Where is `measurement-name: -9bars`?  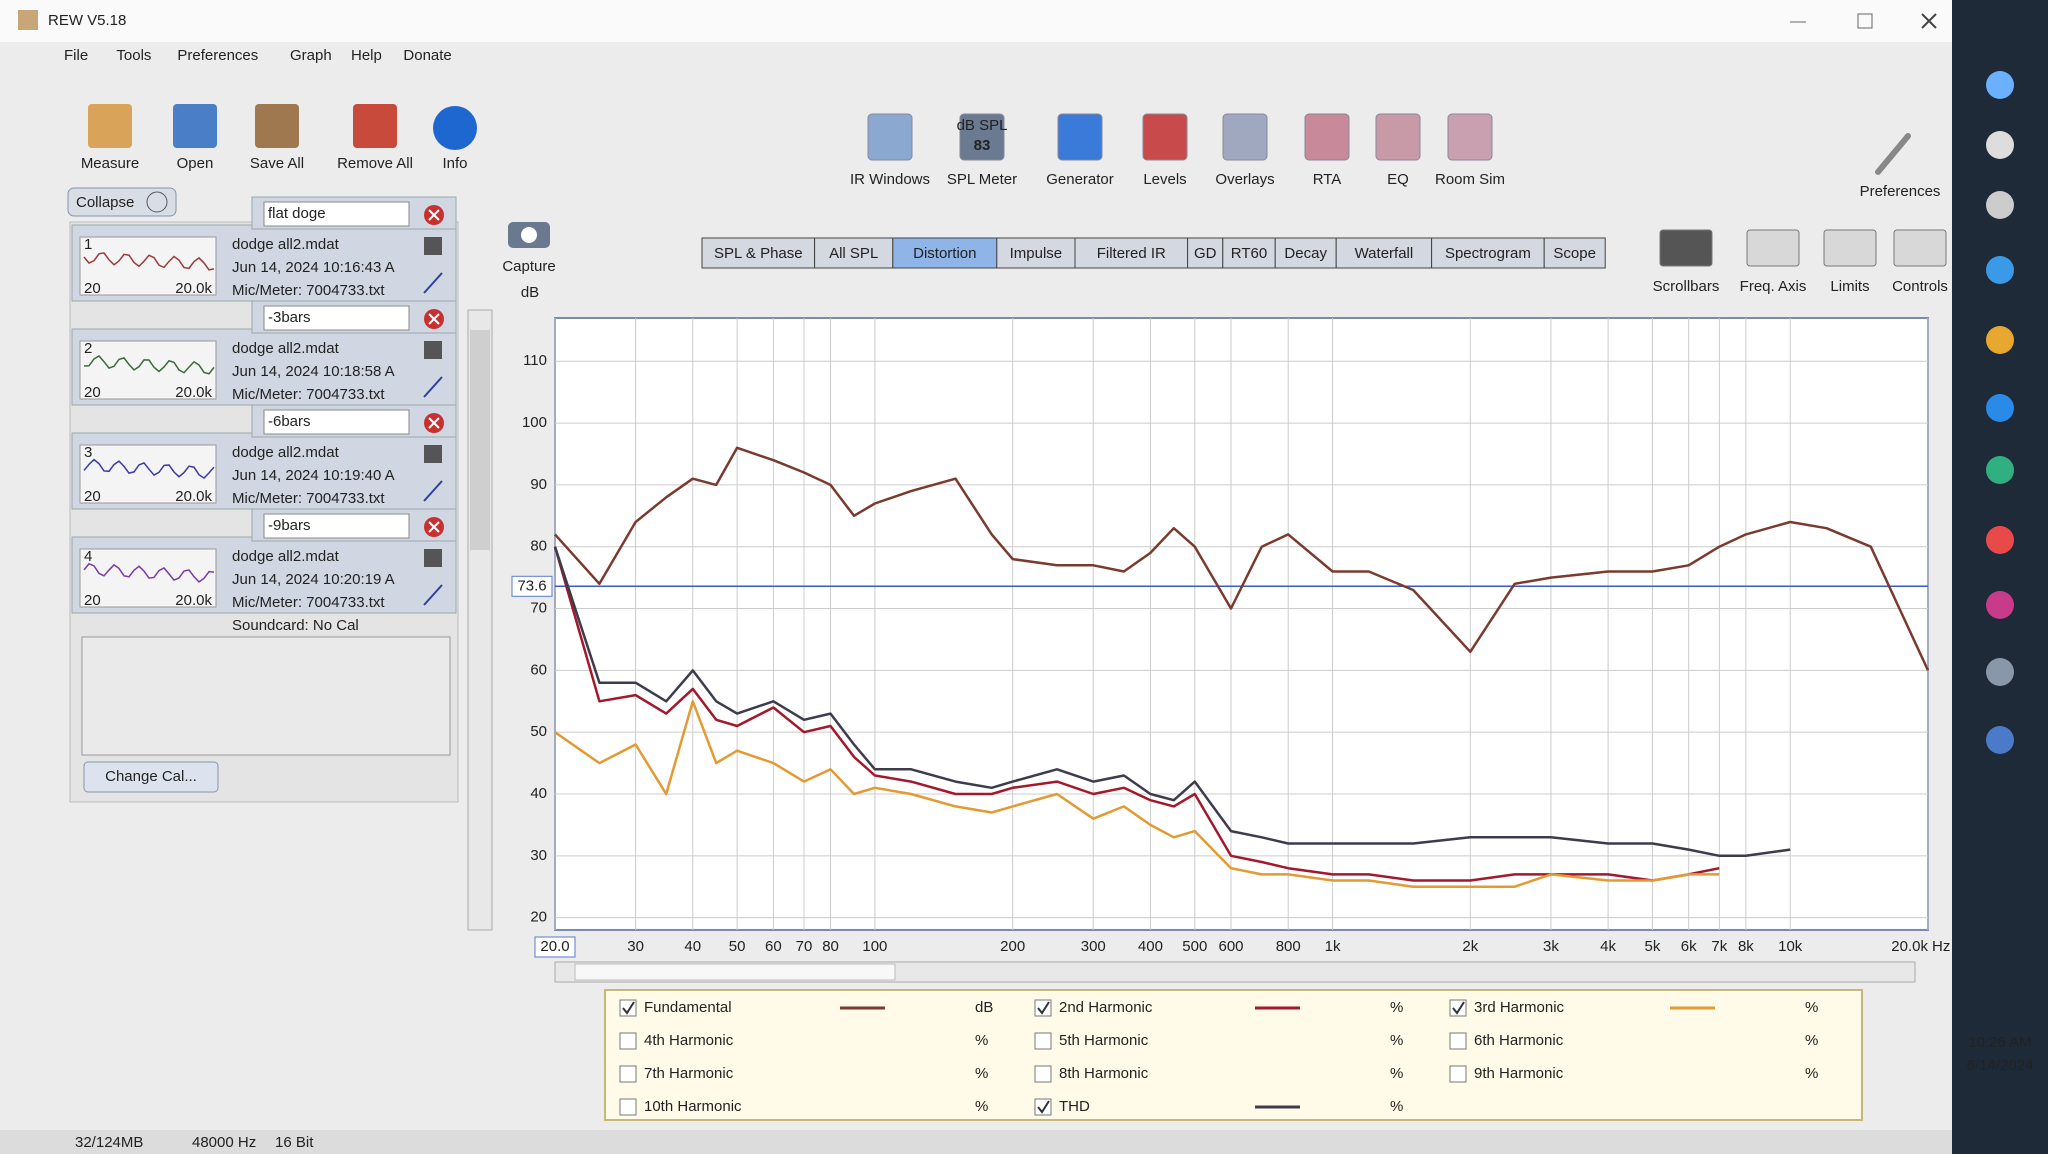
measurement-name: -9bars is located at coordinates (289, 525).